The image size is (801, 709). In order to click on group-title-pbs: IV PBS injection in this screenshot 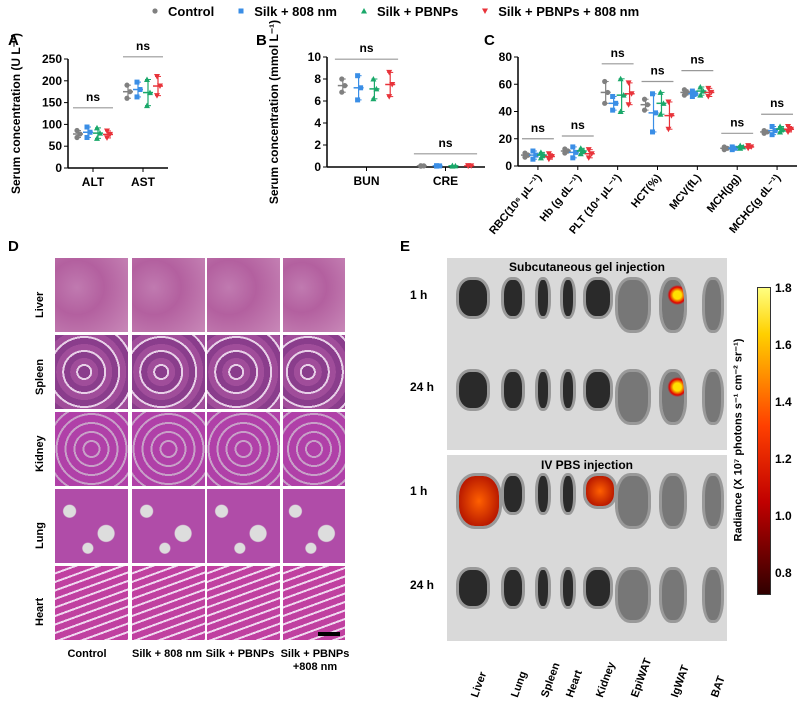, I will do `click(586, 465)`.